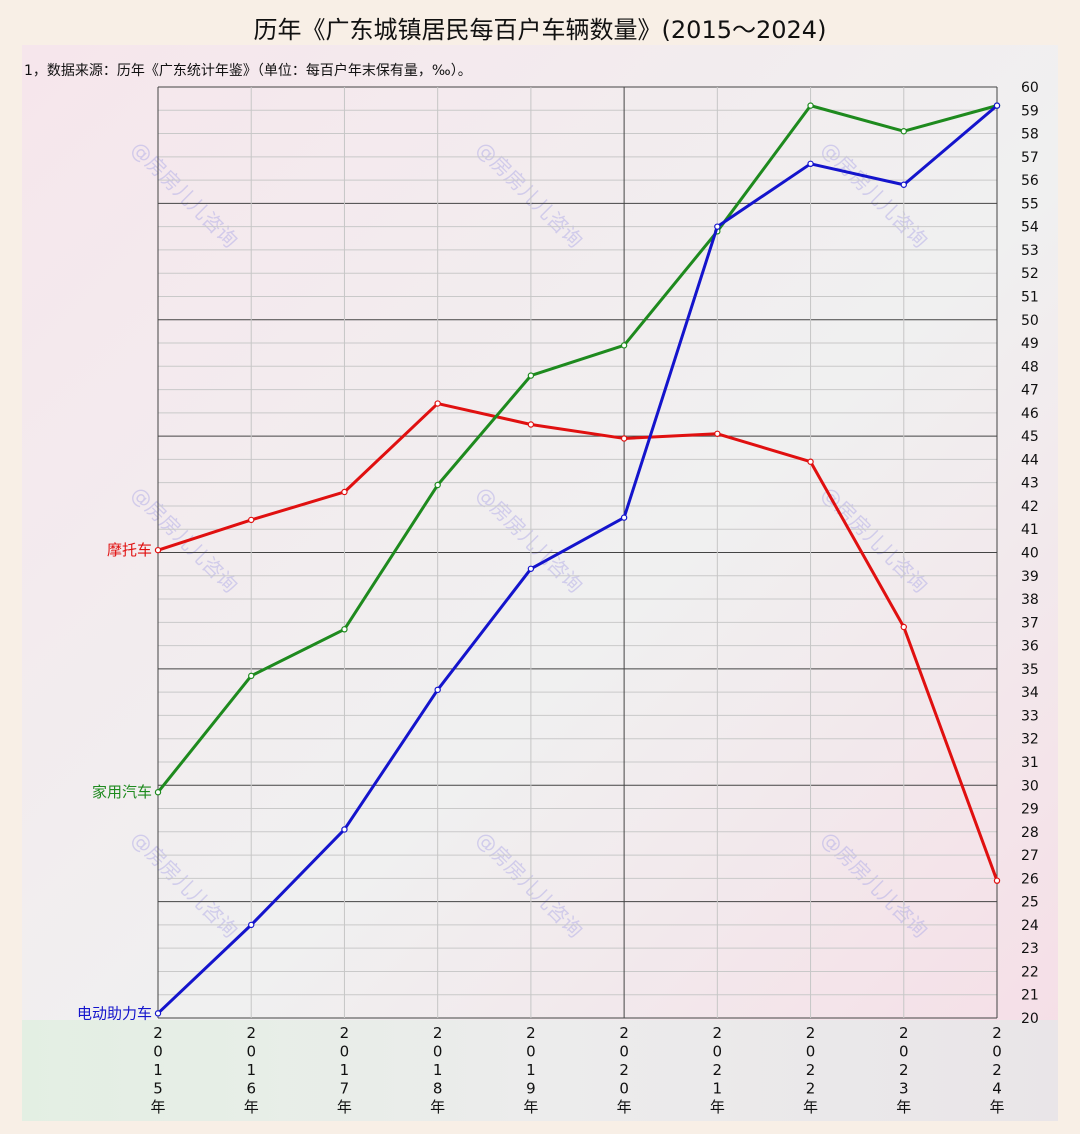 This screenshot has height=1134, width=1080. What do you see at coordinates (1030, 530) in the screenshot?
I see `y-tick-label: 41` at bounding box center [1030, 530].